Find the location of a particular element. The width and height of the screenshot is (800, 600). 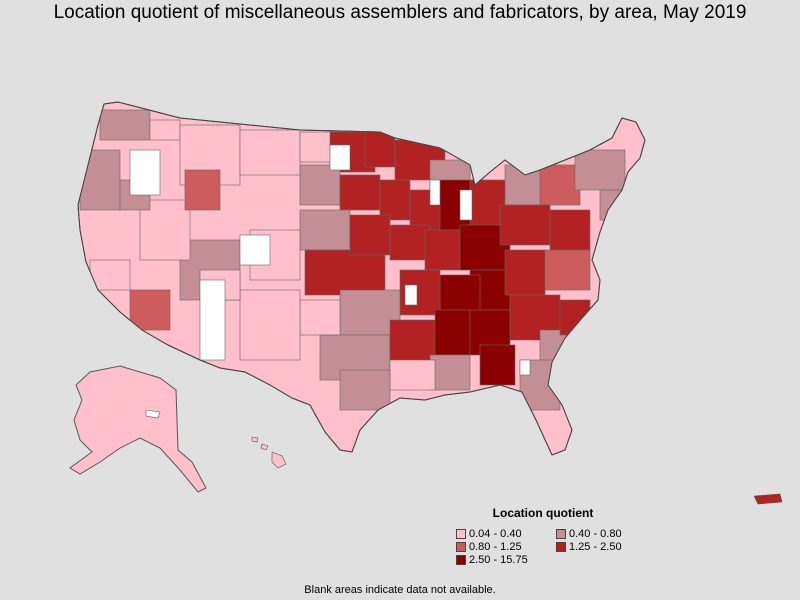

legend-title: Location quotient is located at coordinates (543, 513).